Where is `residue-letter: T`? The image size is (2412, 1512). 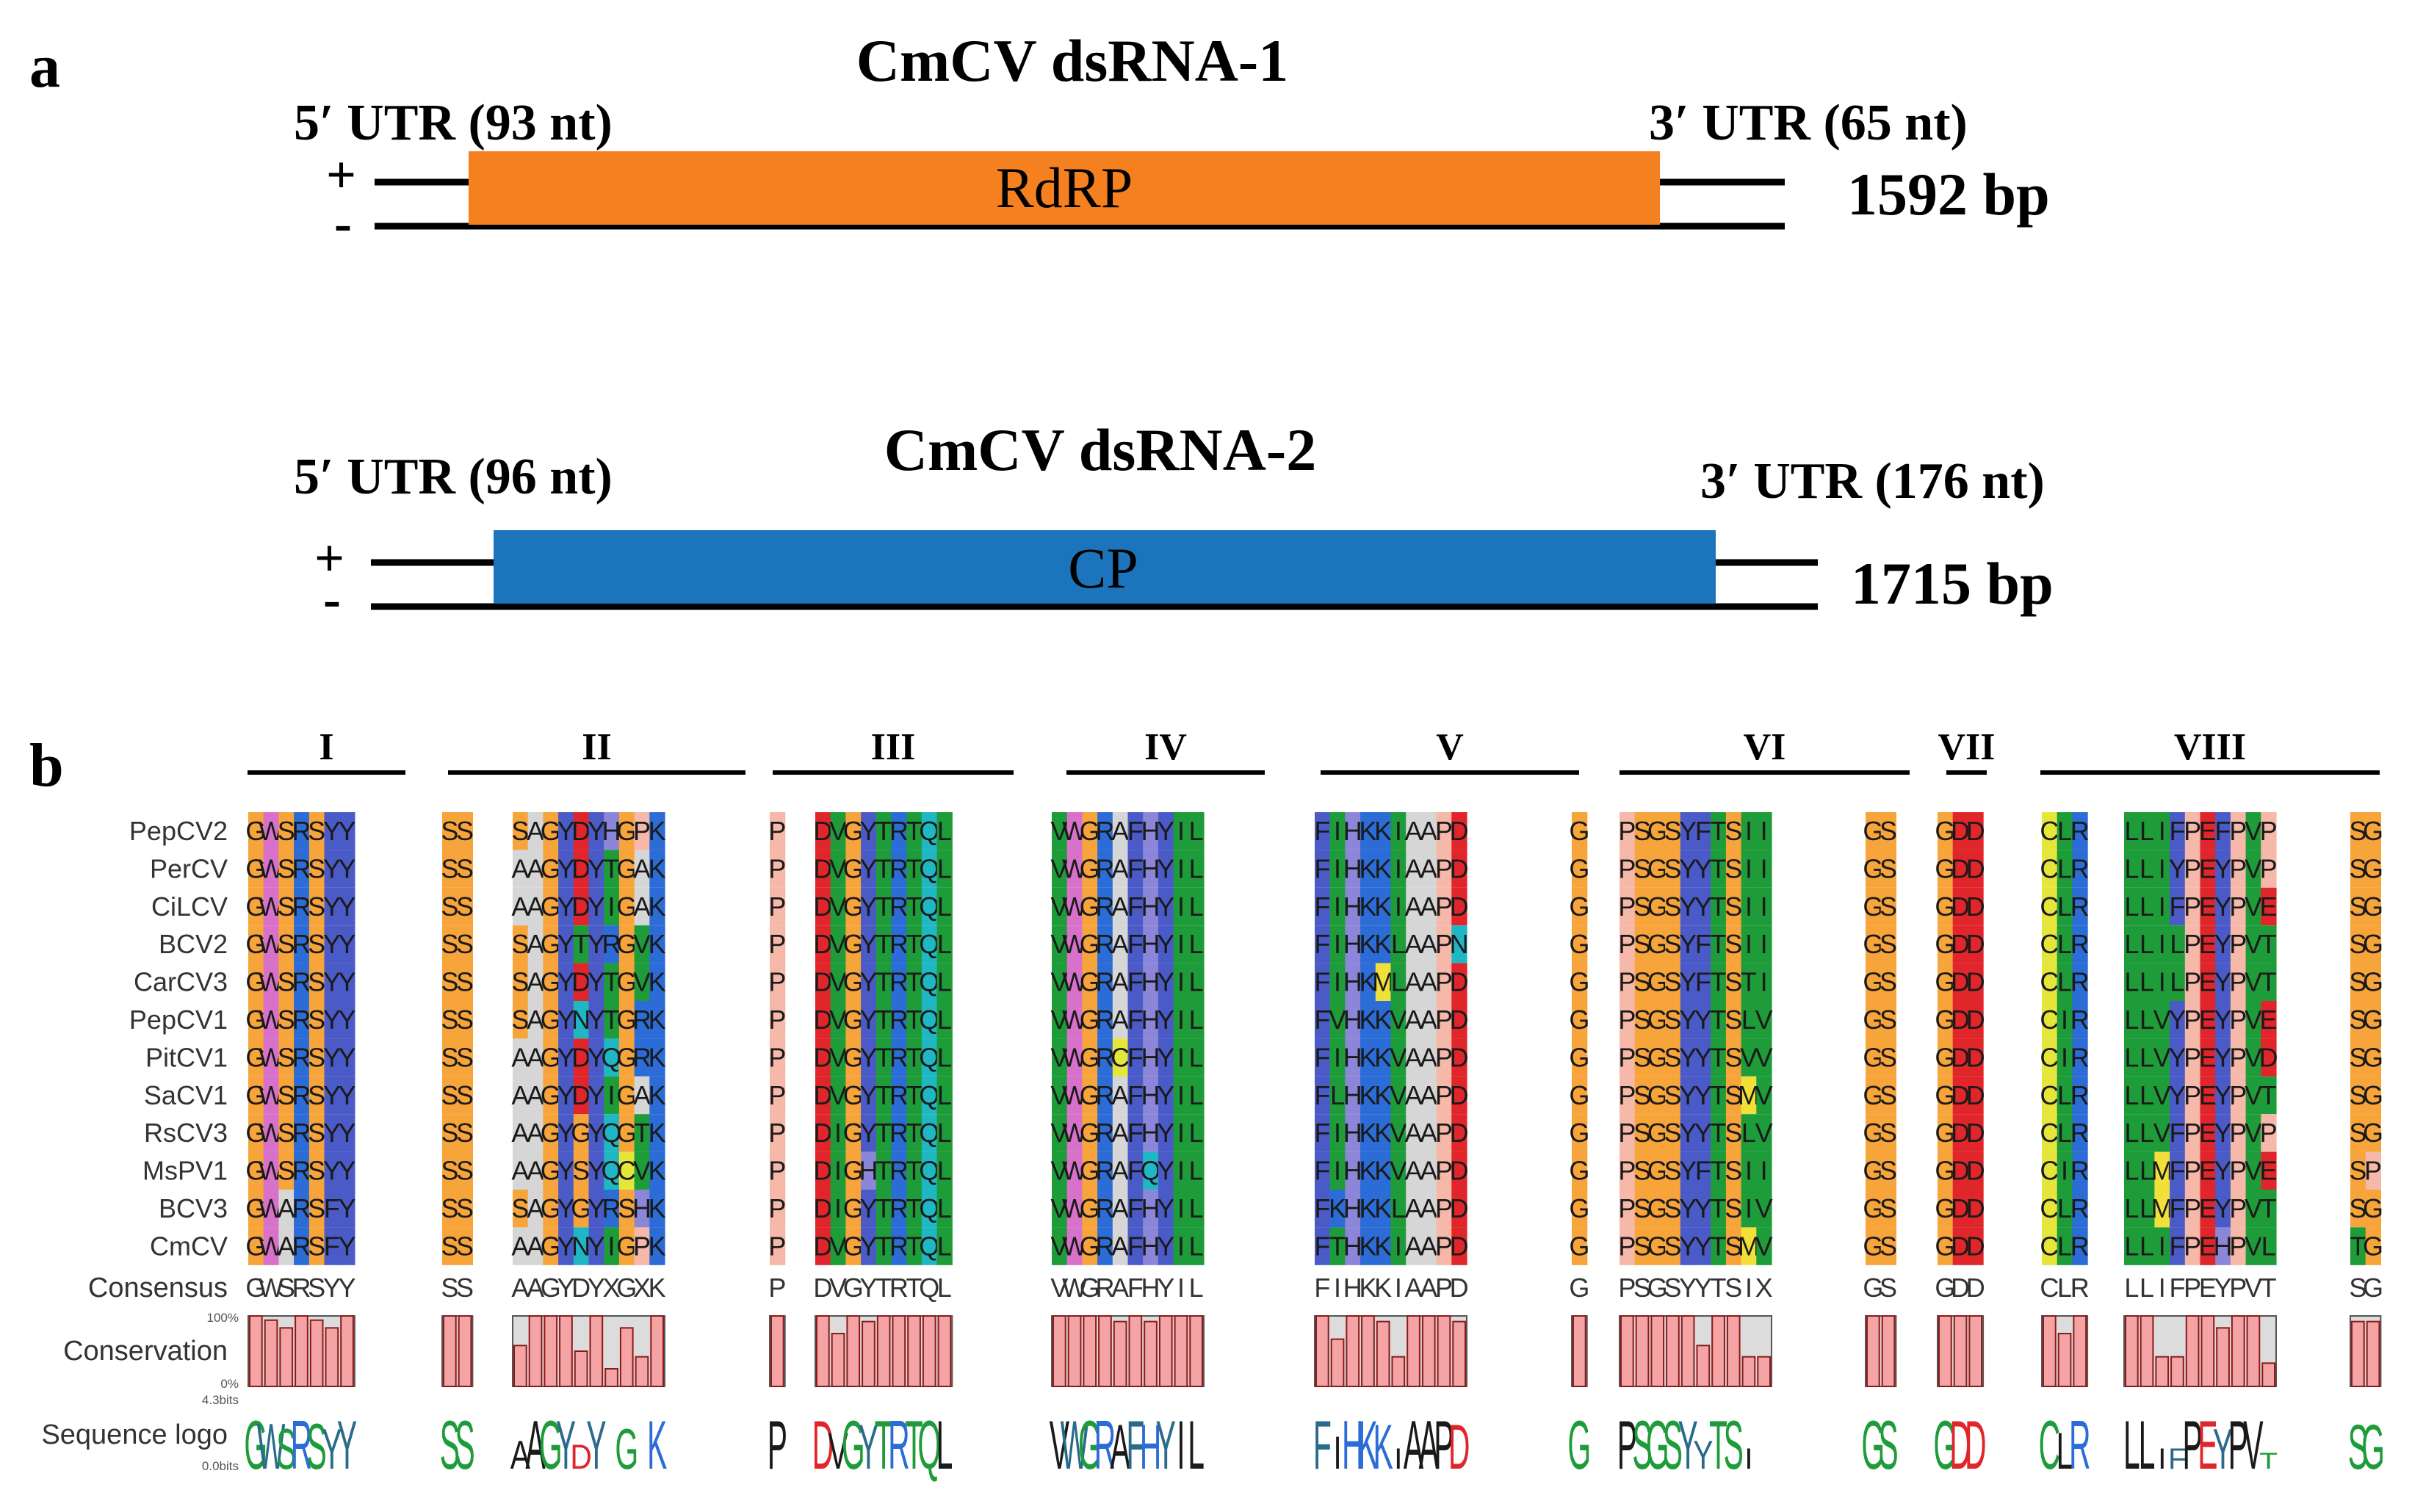
residue-letter: T is located at coordinates (883, 1171).